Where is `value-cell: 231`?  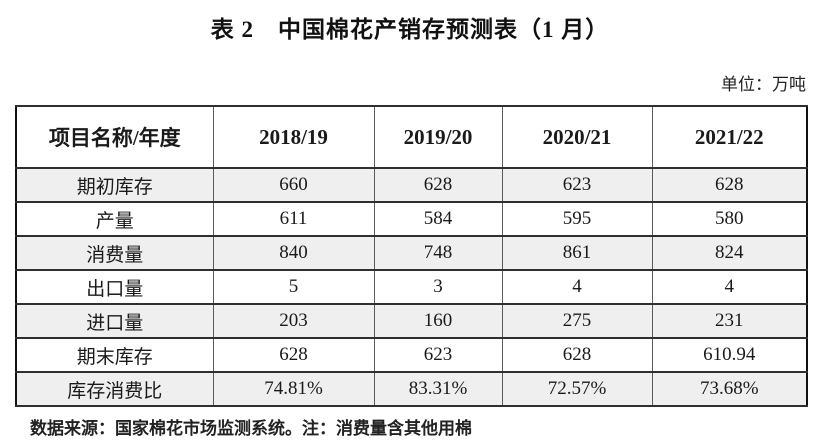 value-cell: 231 is located at coordinates (729, 321).